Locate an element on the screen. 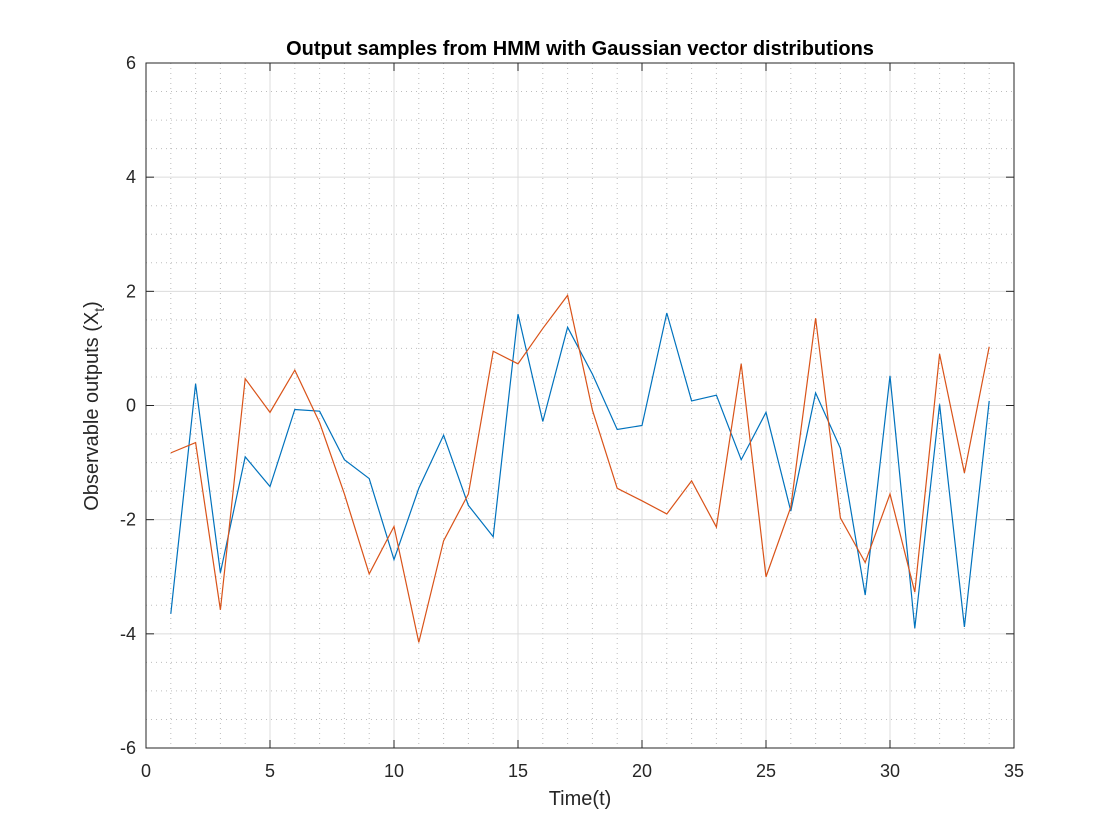 The height and width of the screenshot is (840, 1120). y-tick-label: 6 is located at coordinates (131, 63).